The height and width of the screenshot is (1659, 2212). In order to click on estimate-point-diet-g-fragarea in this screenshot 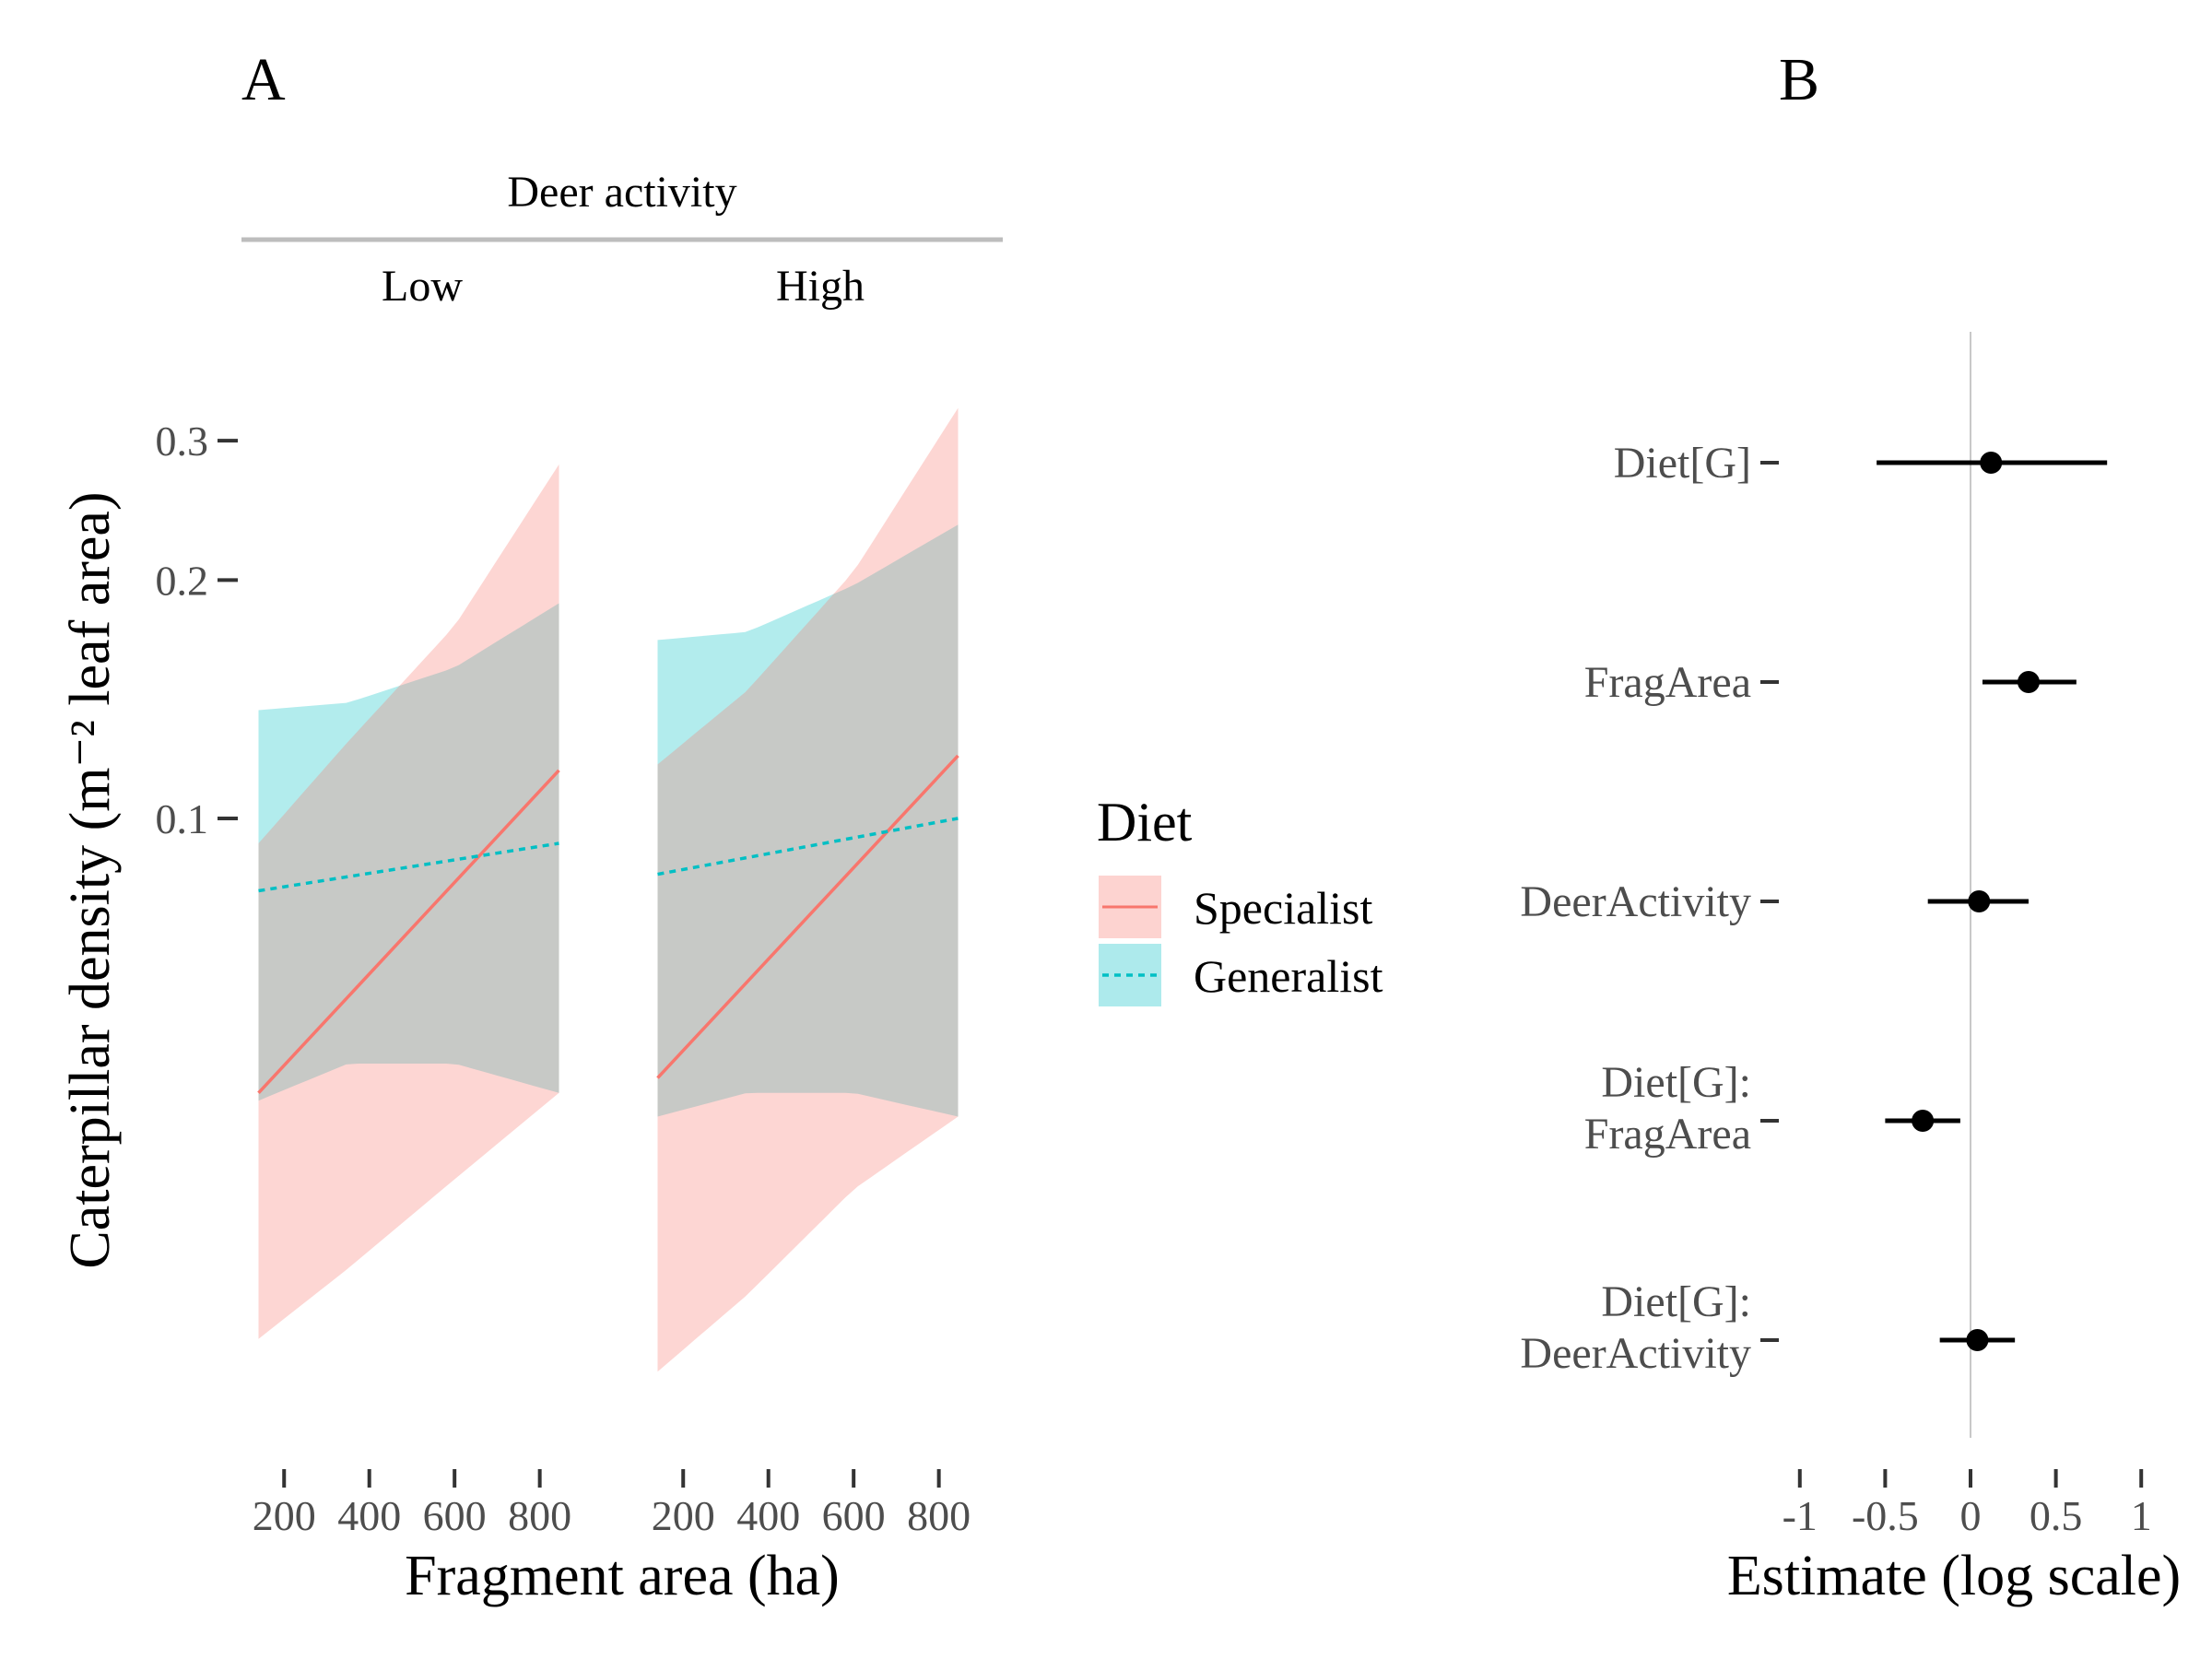, I will do `click(1923, 1121)`.